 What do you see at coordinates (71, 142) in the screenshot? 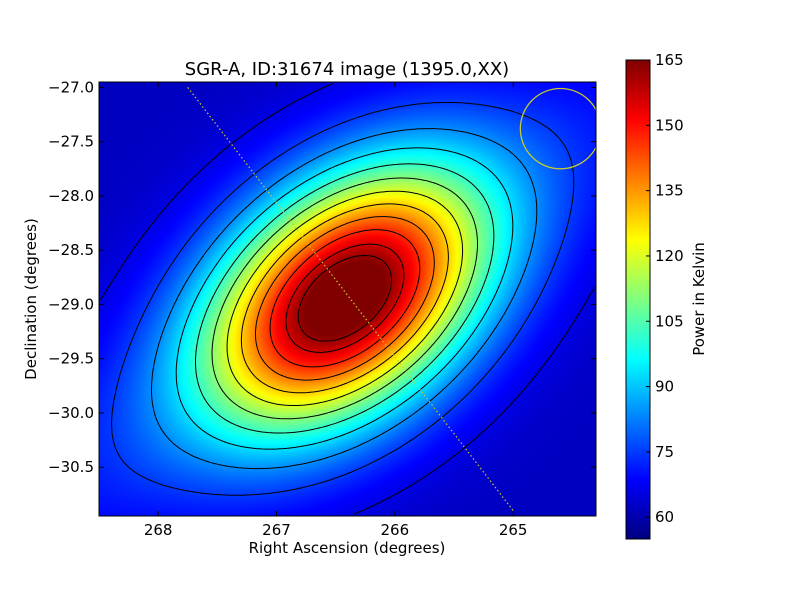
I see `y-tick-label: −27.5` at bounding box center [71, 142].